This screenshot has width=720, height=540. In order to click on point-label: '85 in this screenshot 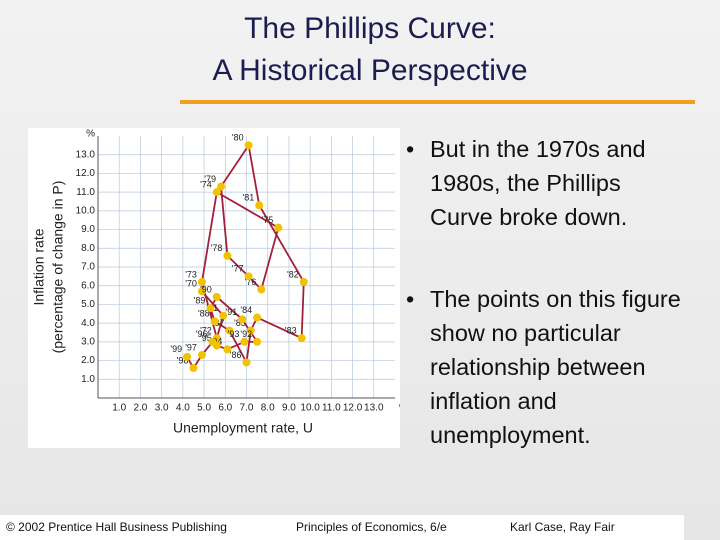, I will do `click(240, 323)`.